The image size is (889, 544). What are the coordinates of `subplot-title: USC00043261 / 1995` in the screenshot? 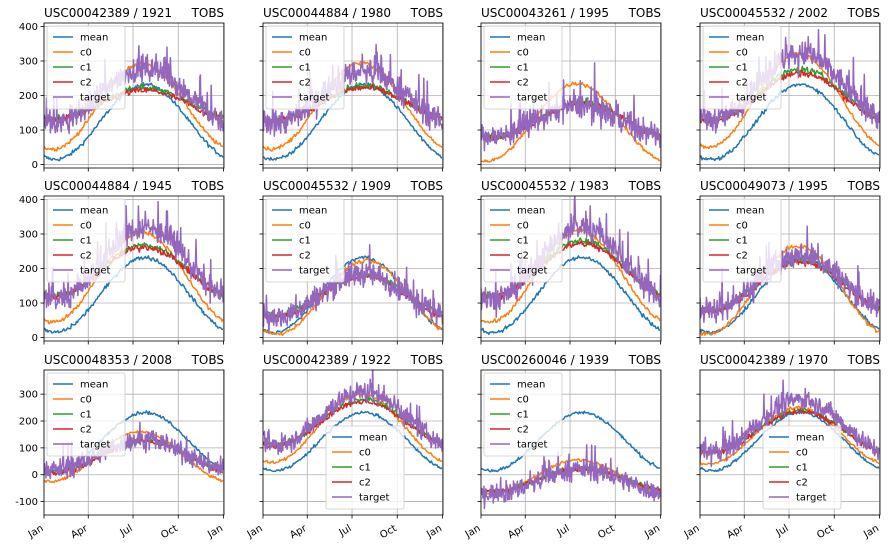 It's located at (545, 13).